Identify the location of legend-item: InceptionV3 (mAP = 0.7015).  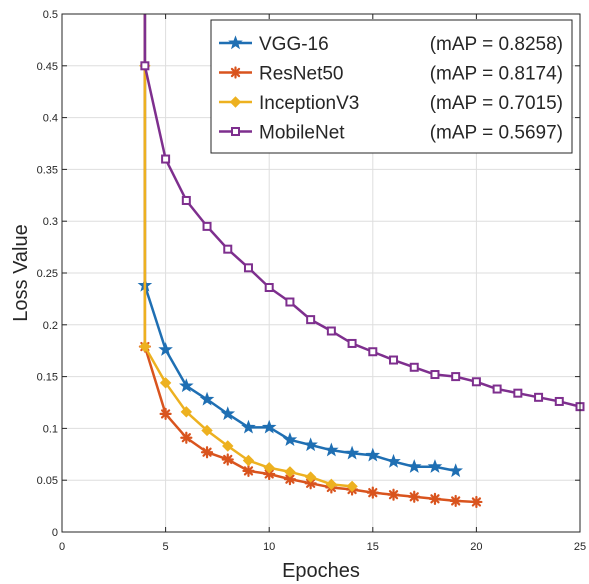
(391, 103).